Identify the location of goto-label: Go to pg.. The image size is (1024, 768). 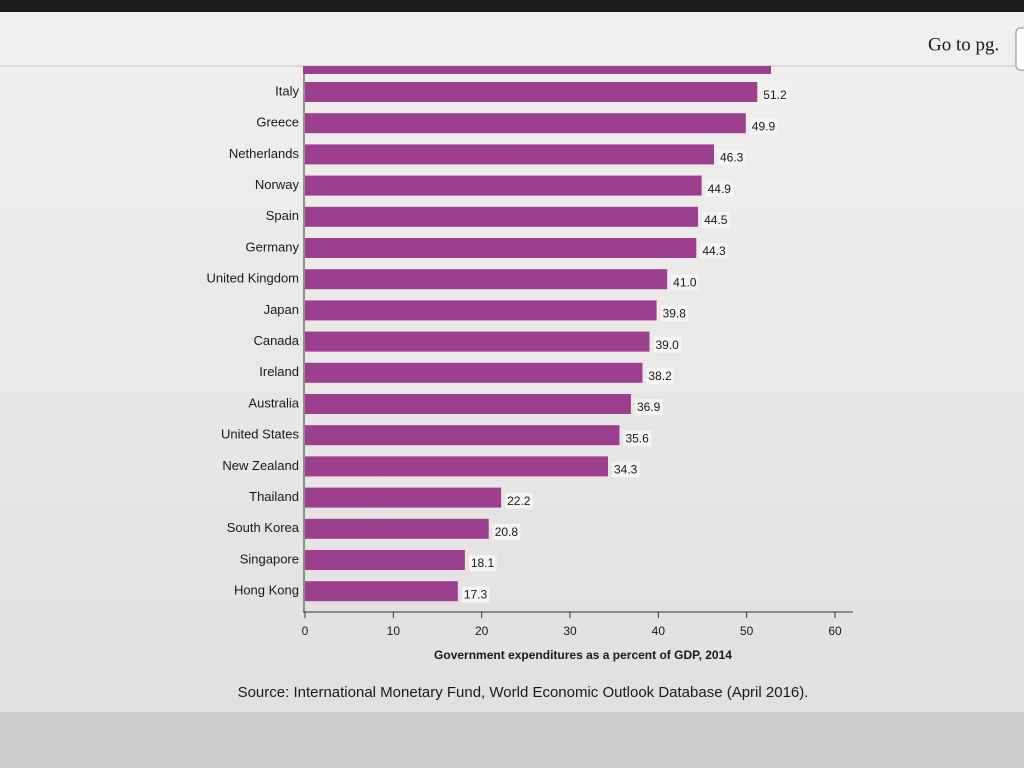
(963, 44).